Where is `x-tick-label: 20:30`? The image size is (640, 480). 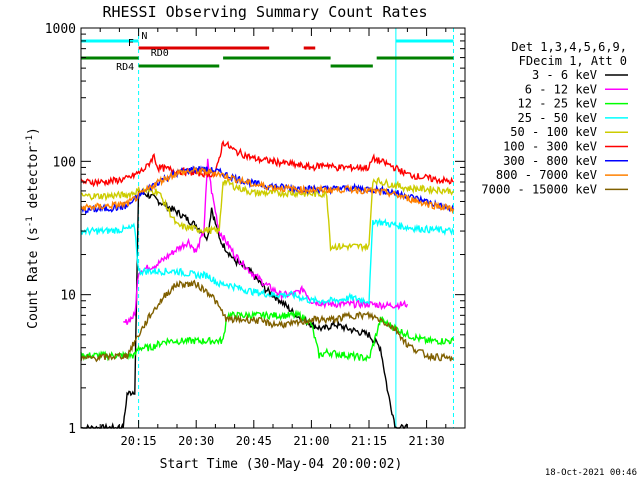 x-tick-label: 20:30 is located at coordinates (196, 441).